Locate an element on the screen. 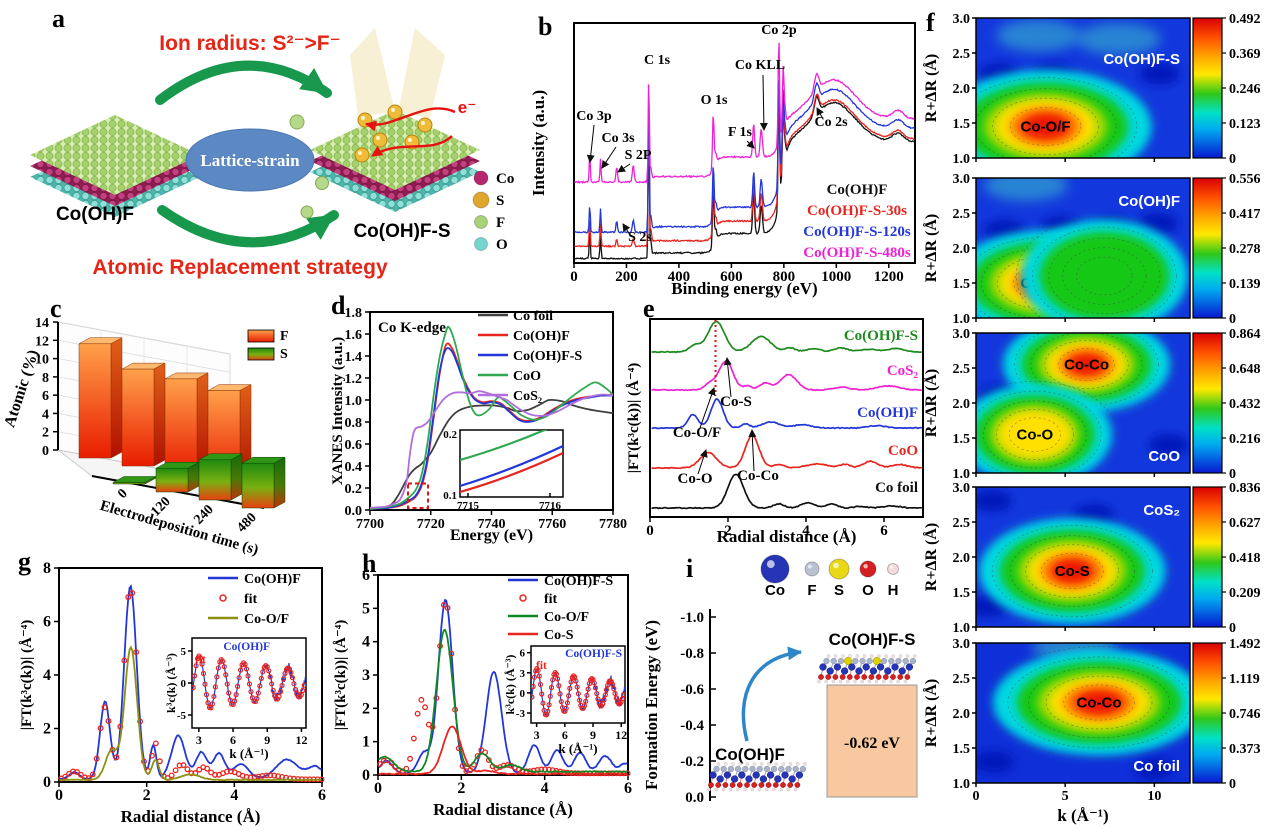 This screenshot has width=1269, height=838. svg-text: 7720 is located at coordinates (431, 524).